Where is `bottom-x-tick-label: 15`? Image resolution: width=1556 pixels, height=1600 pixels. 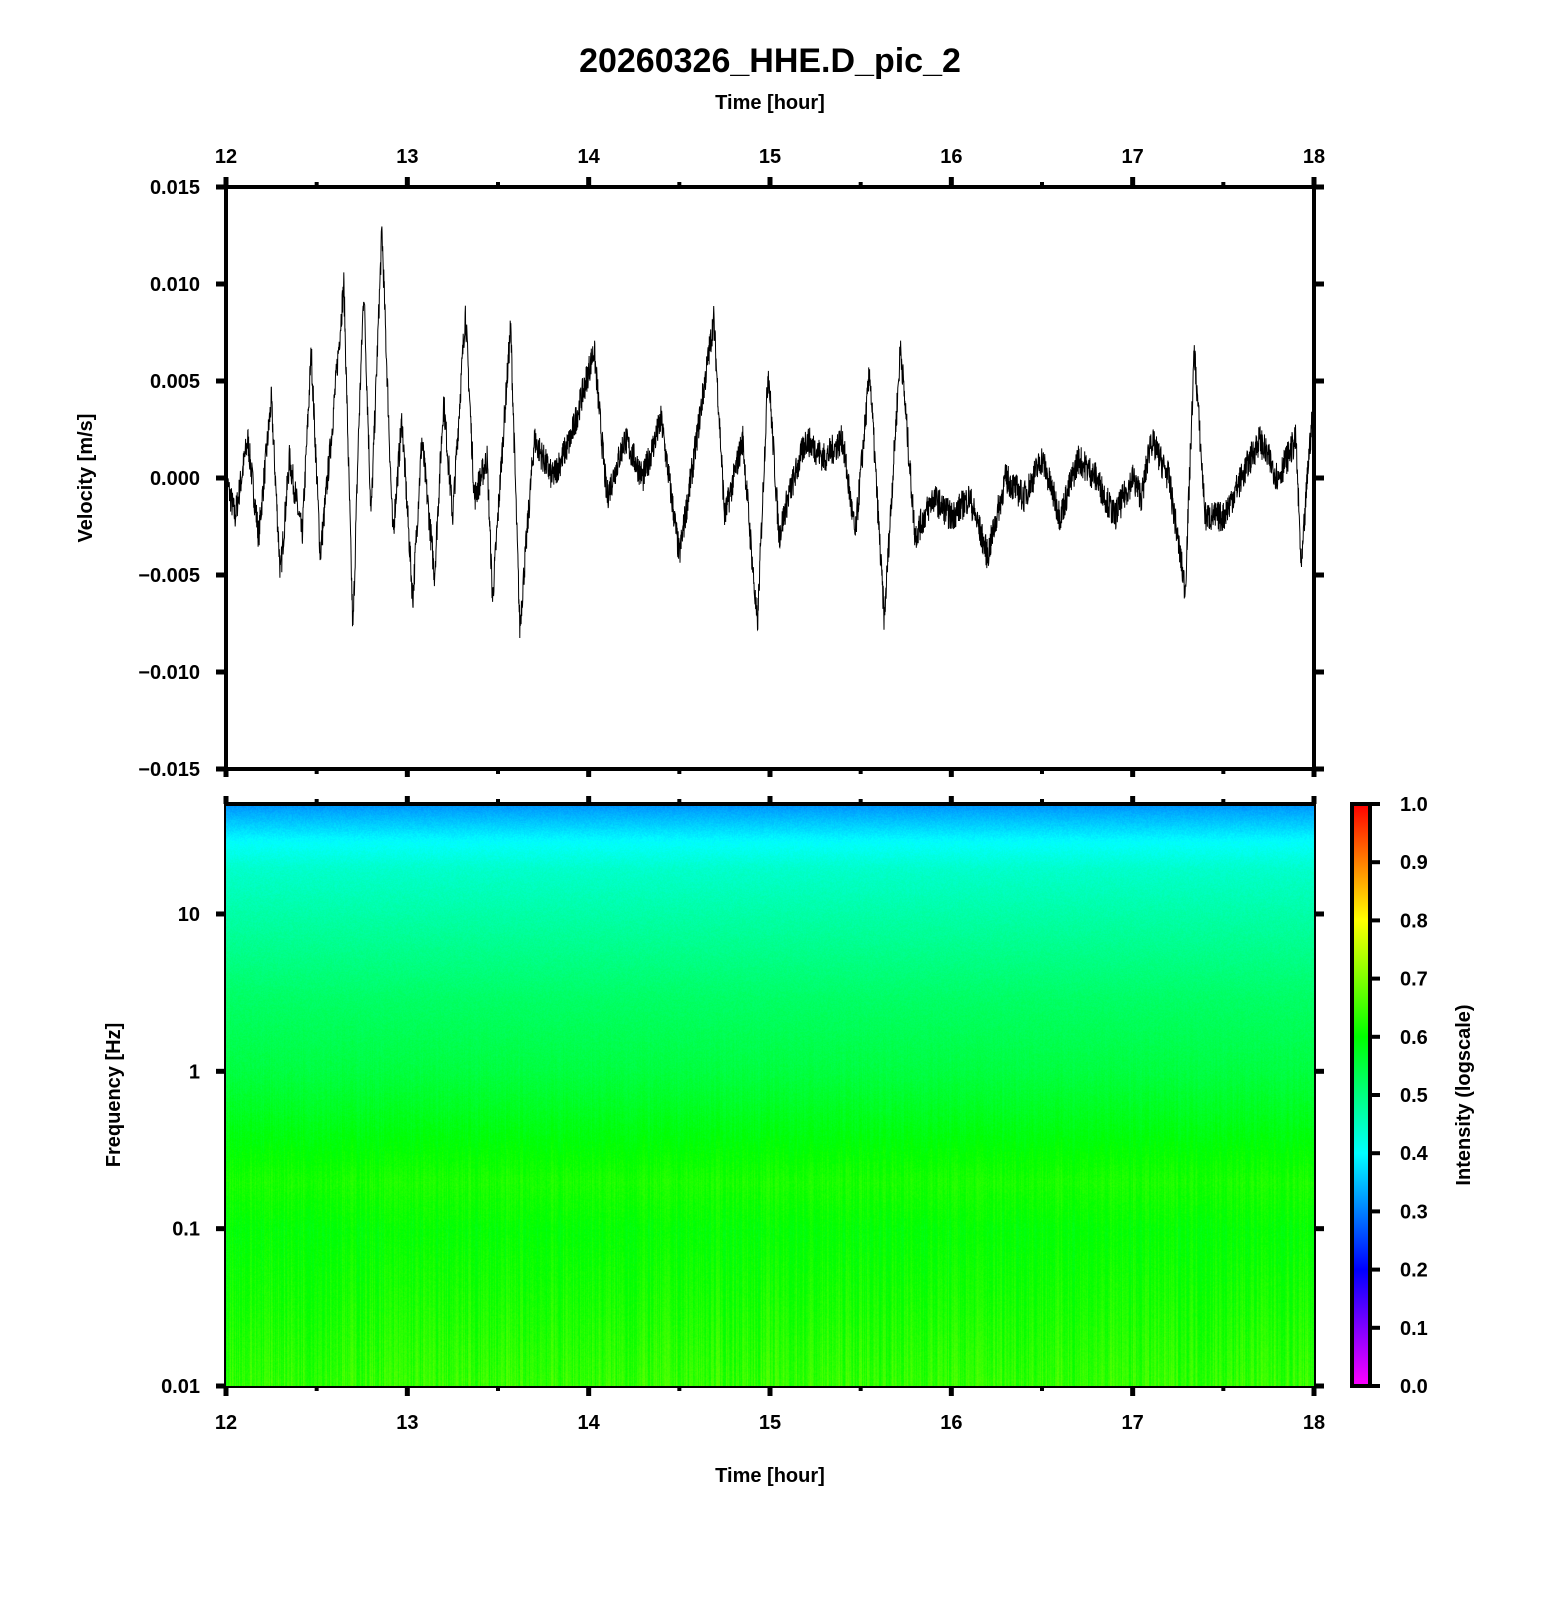
bottom-x-tick-label: 15 is located at coordinates (770, 1423).